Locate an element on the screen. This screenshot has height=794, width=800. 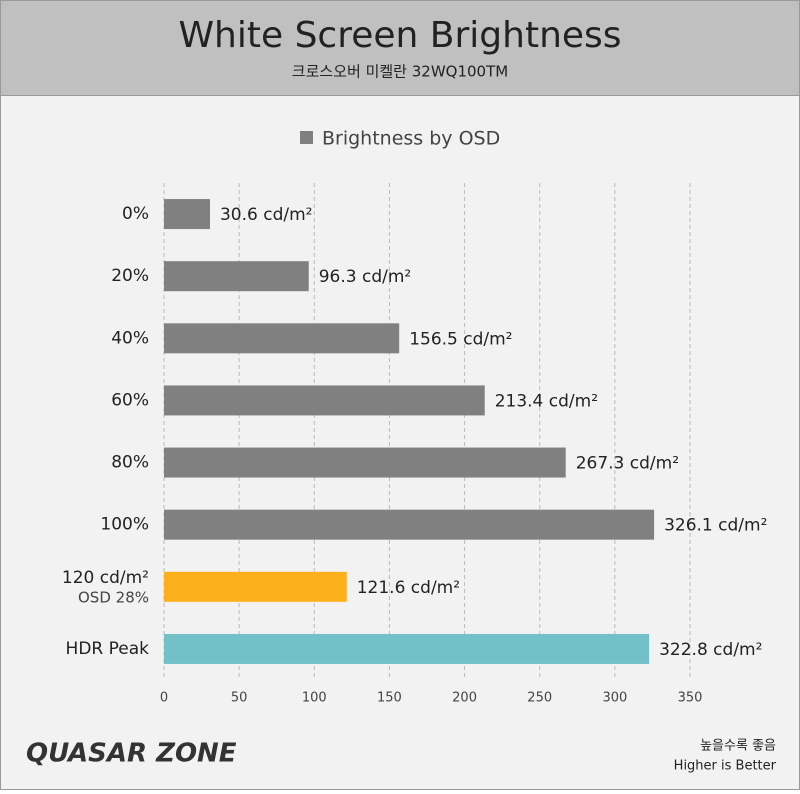
y-tick-label: 80% is located at coordinates (130, 463).